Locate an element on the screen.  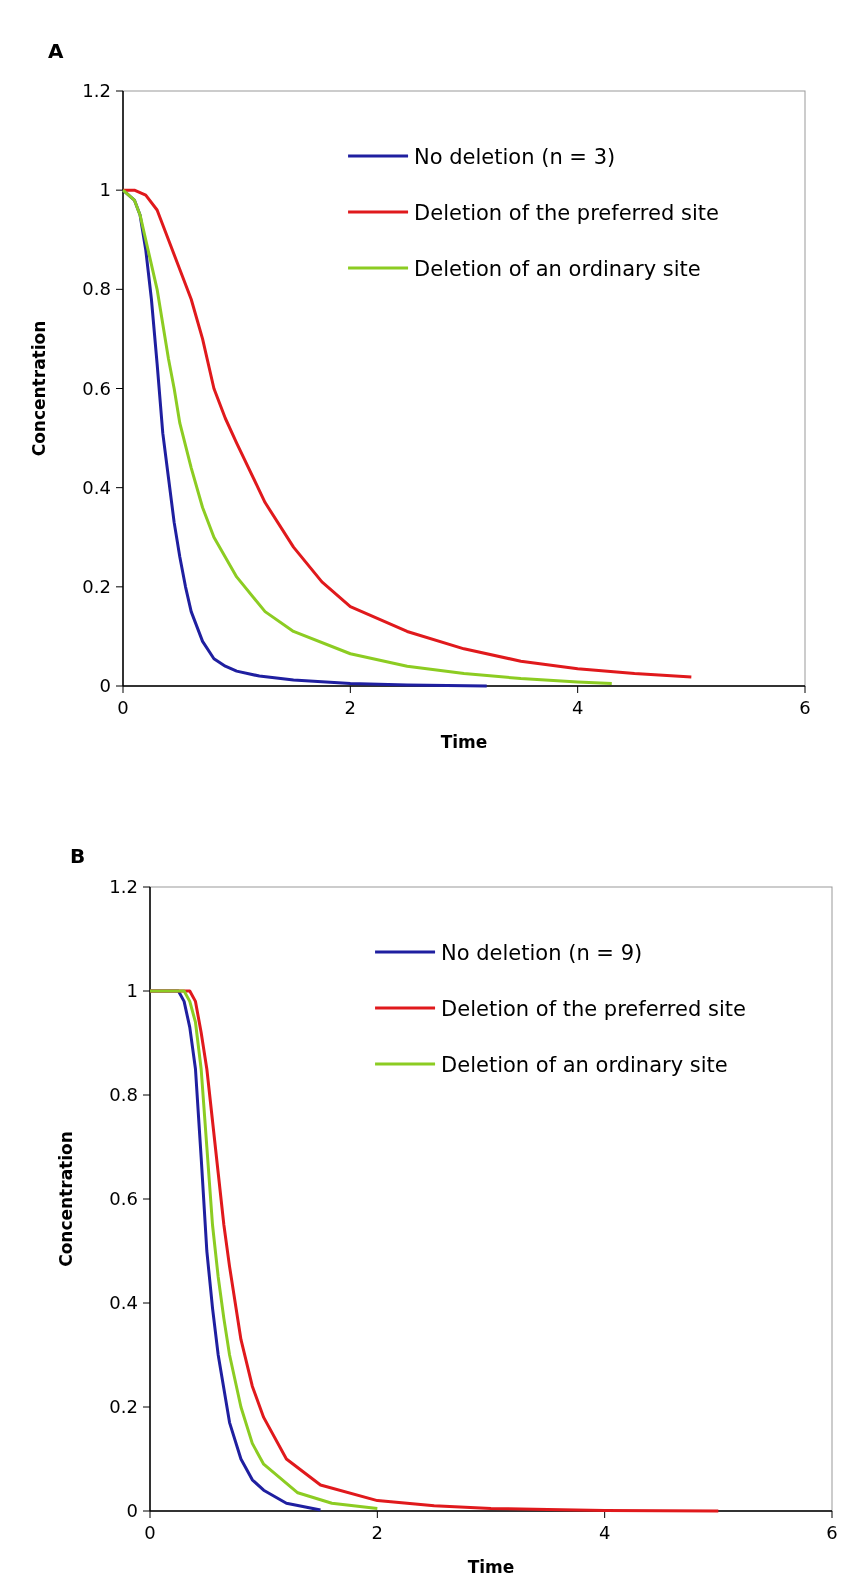
chart-title: B is located at coordinates (78, 856).